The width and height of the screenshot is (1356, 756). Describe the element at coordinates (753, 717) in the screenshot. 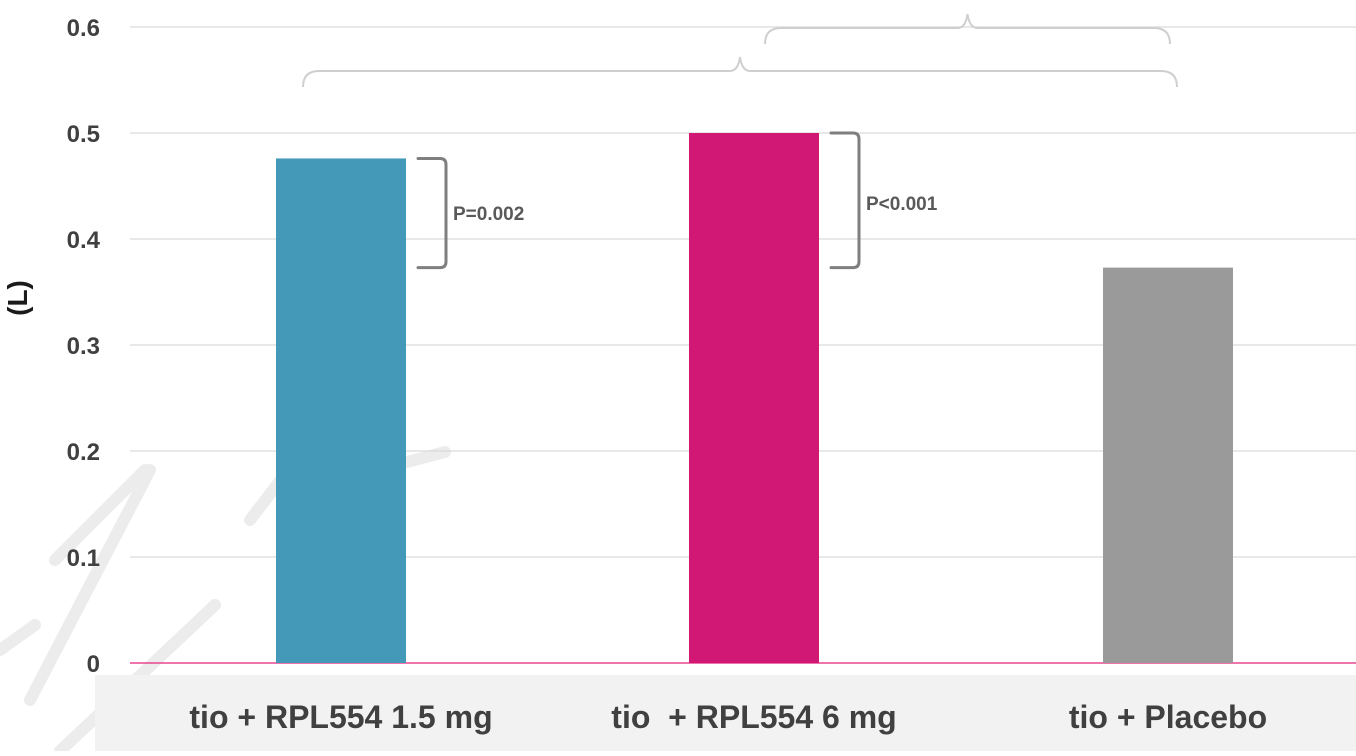

I see `x-category-label: tio + RPL554 6 mg` at that location.